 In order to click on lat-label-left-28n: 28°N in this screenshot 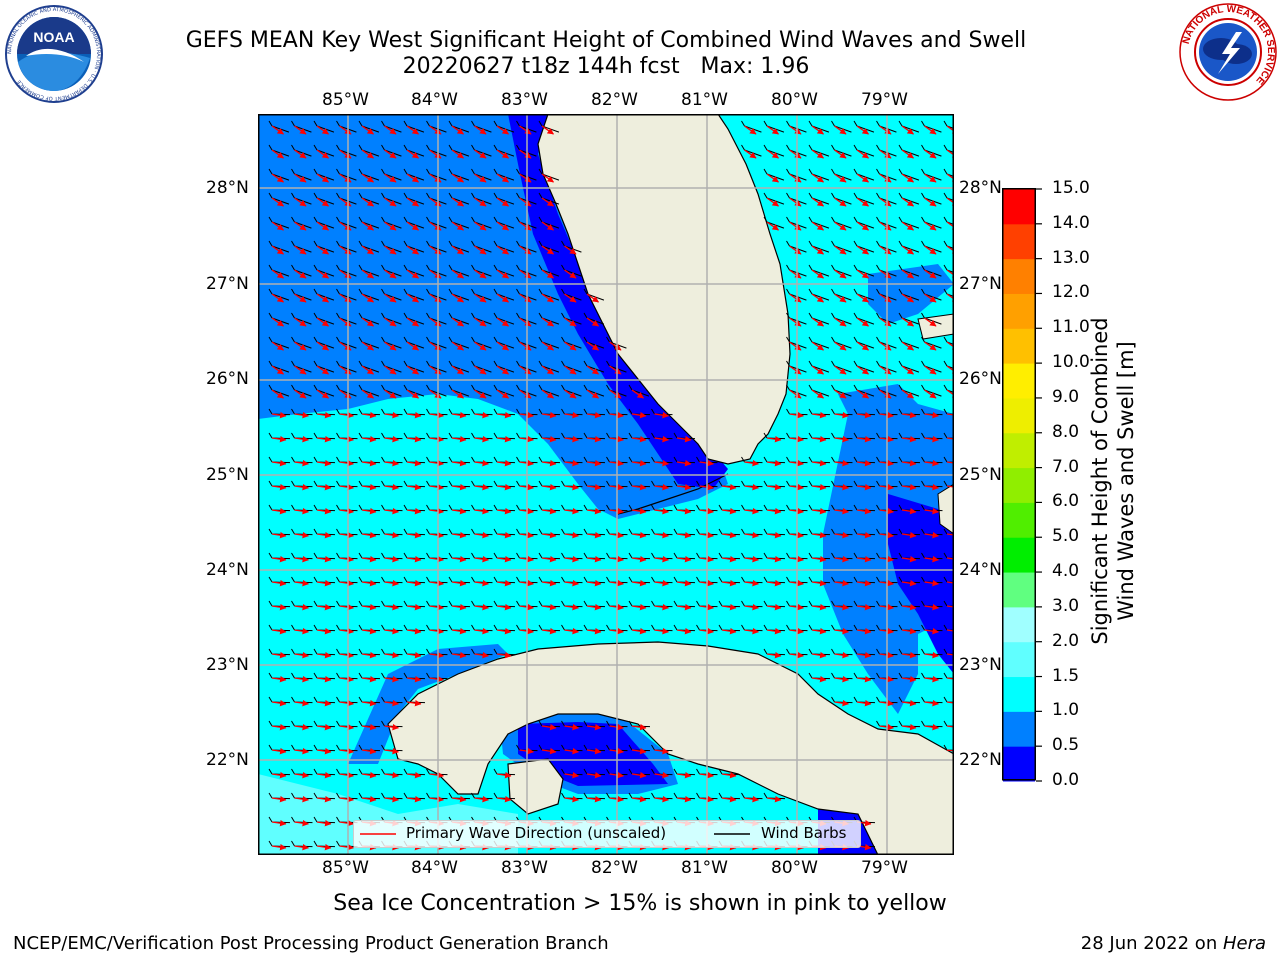, I will do `click(227, 188)`.